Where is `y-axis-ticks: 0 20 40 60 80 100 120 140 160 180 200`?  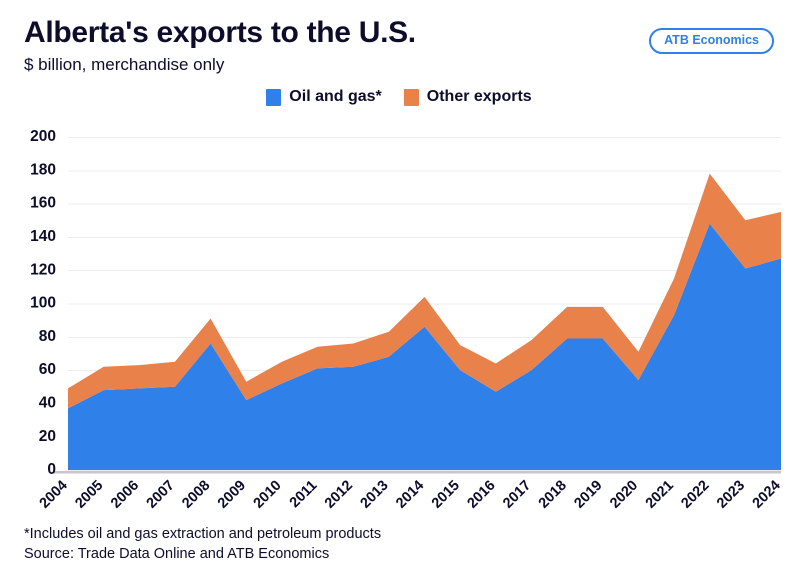 y-axis-ticks: 0 20 40 60 80 100 120 140 160 180 200 is located at coordinates (43, 303).